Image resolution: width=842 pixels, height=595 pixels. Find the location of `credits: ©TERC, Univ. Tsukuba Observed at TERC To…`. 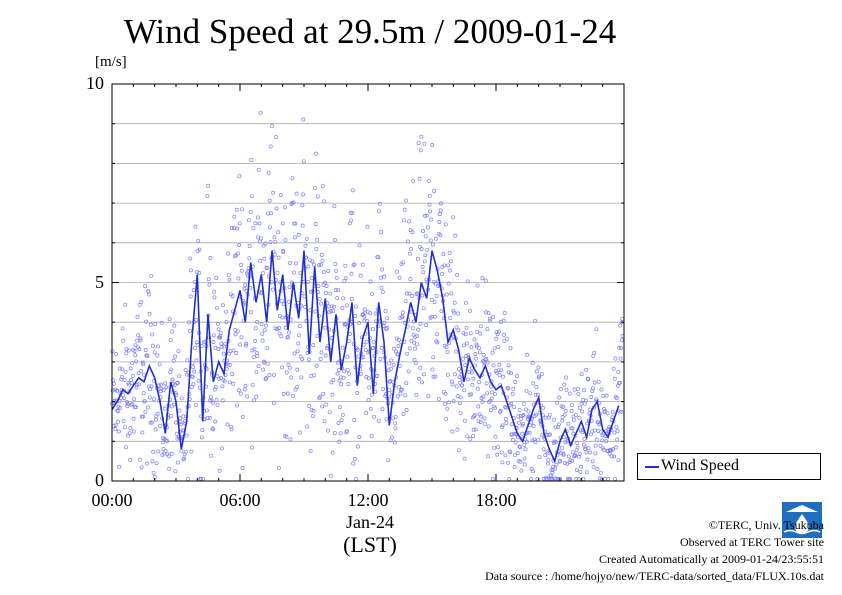

credits: ©TERC, Univ. Tsukuba Observed at TERC To… is located at coordinates (654, 551).